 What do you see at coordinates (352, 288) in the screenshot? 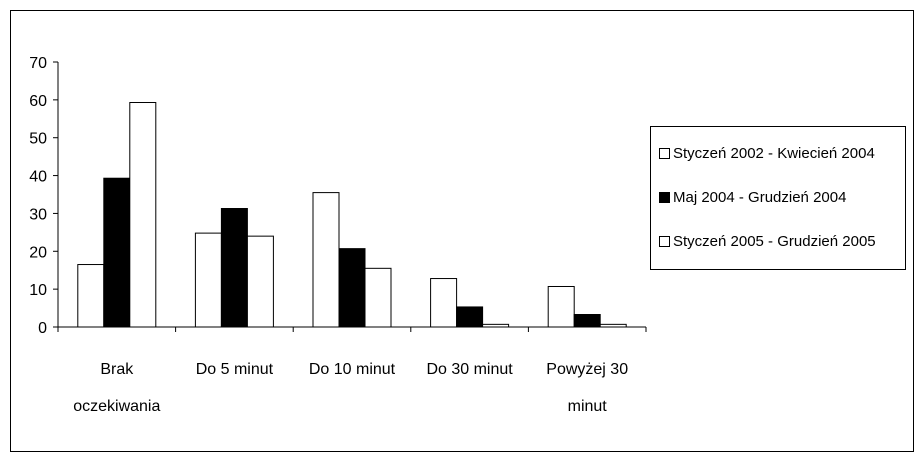
I see `bar-s2-c3` at bounding box center [352, 288].